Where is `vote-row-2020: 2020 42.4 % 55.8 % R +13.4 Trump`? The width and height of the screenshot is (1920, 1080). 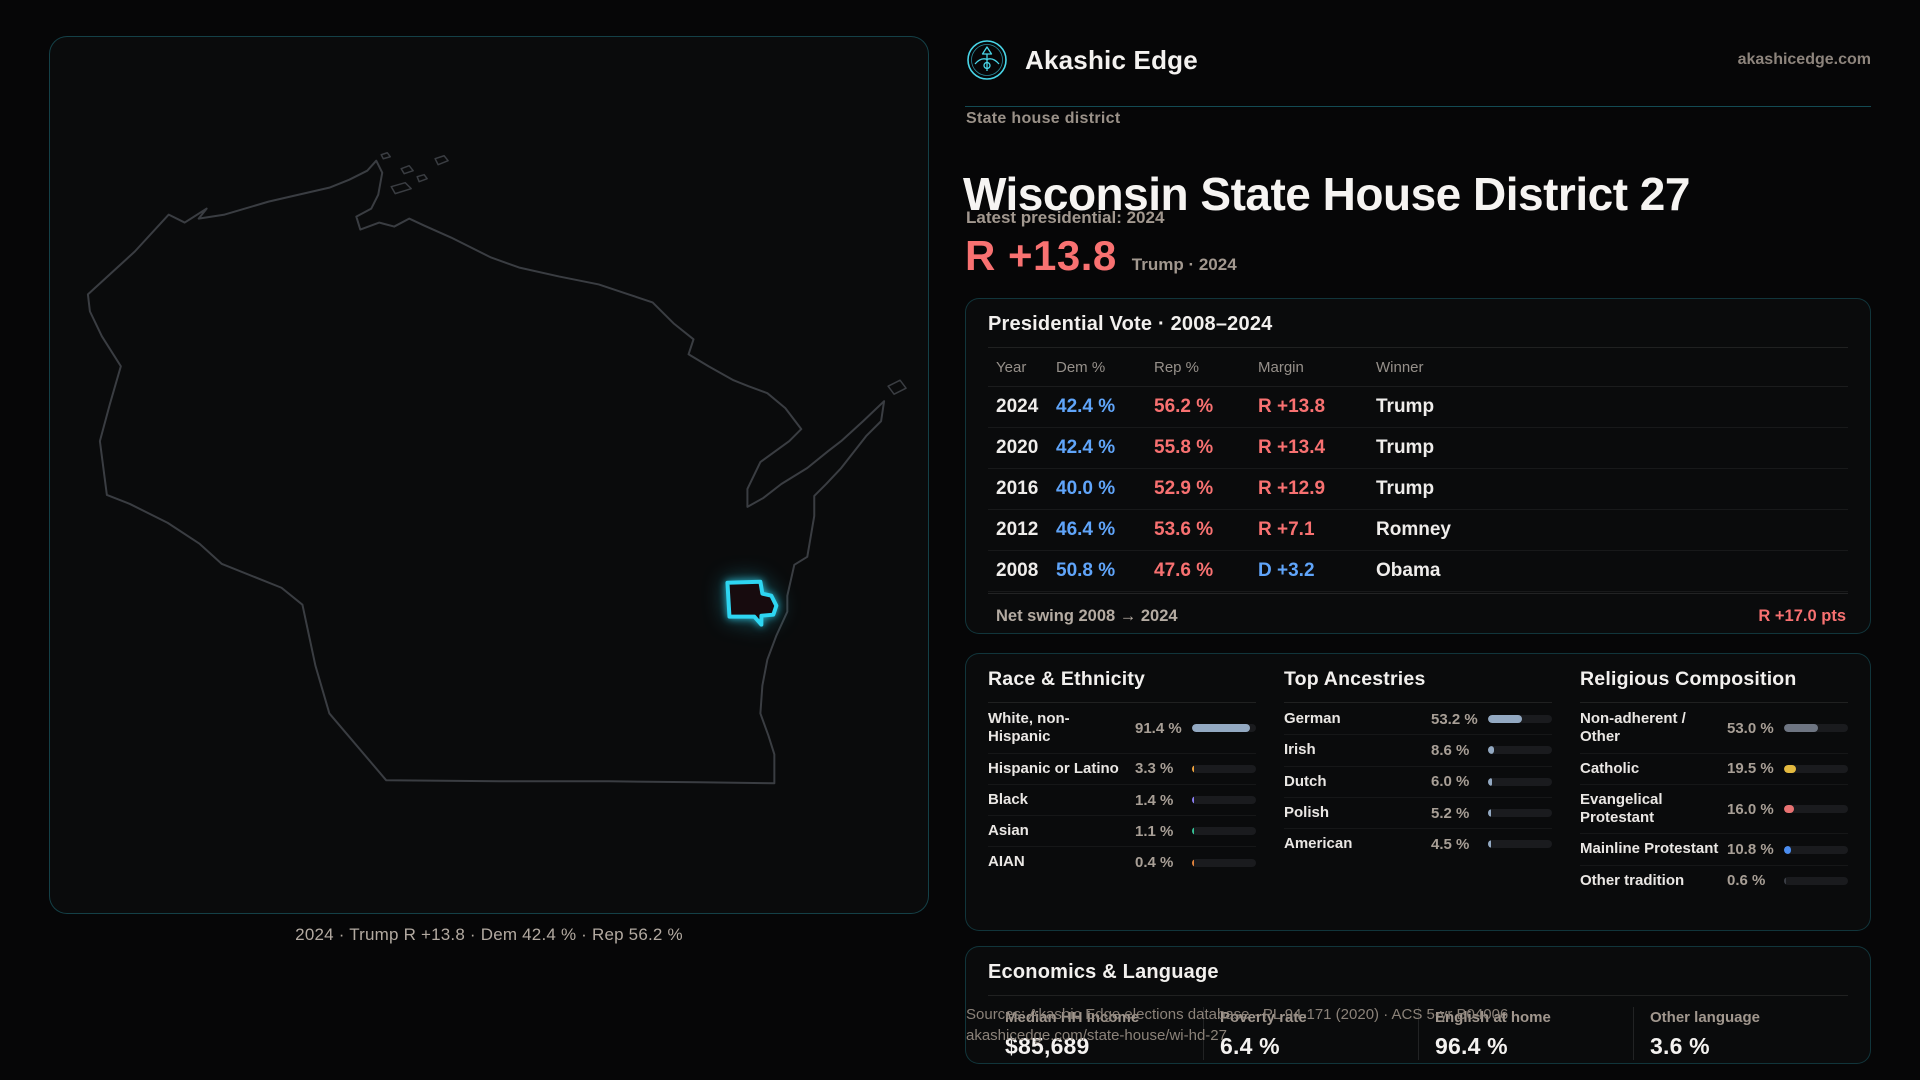 vote-row-2020: 2020 42.4 % 55.8 % R +13.4 Trump is located at coordinates (1418, 448).